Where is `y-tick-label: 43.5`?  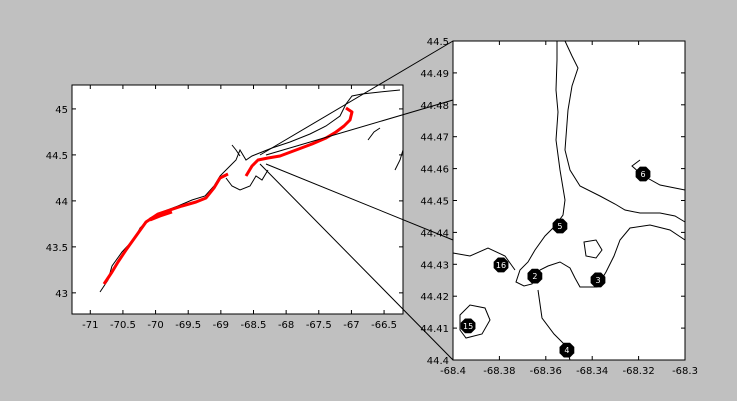 y-tick-label: 43.5 is located at coordinates (57, 248).